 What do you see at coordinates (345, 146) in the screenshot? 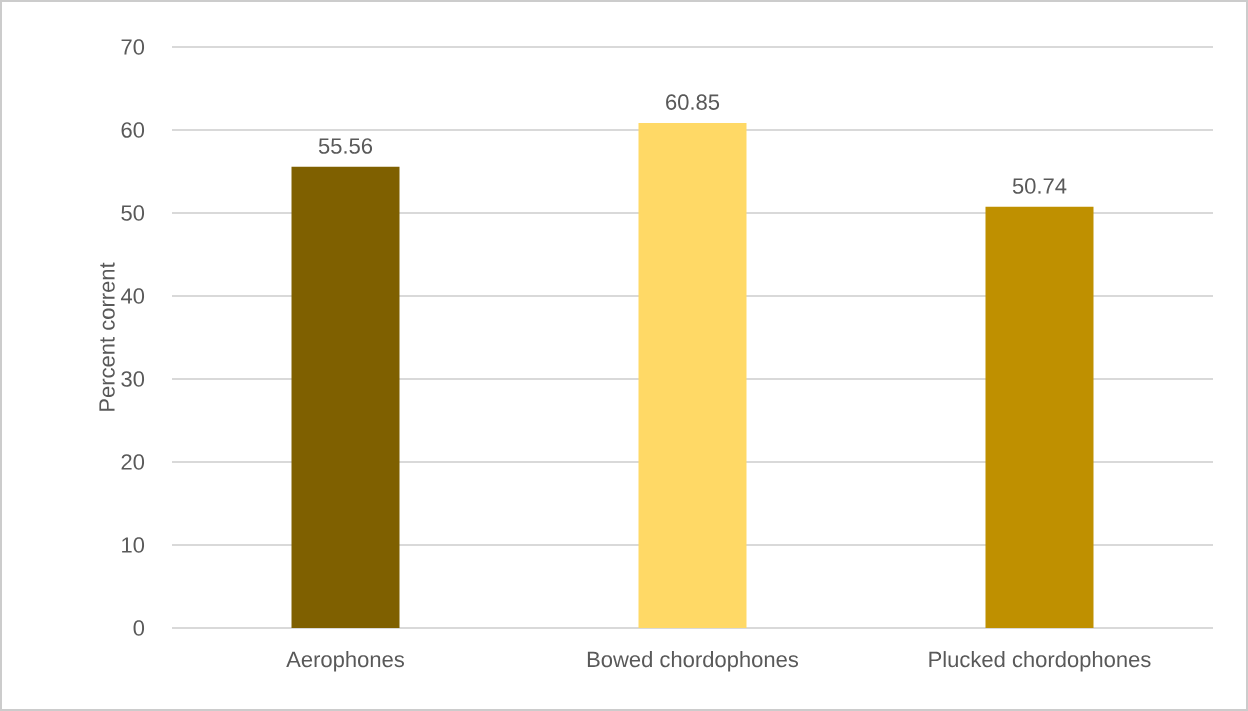
I see `data-label: 55.56` at bounding box center [345, 146].